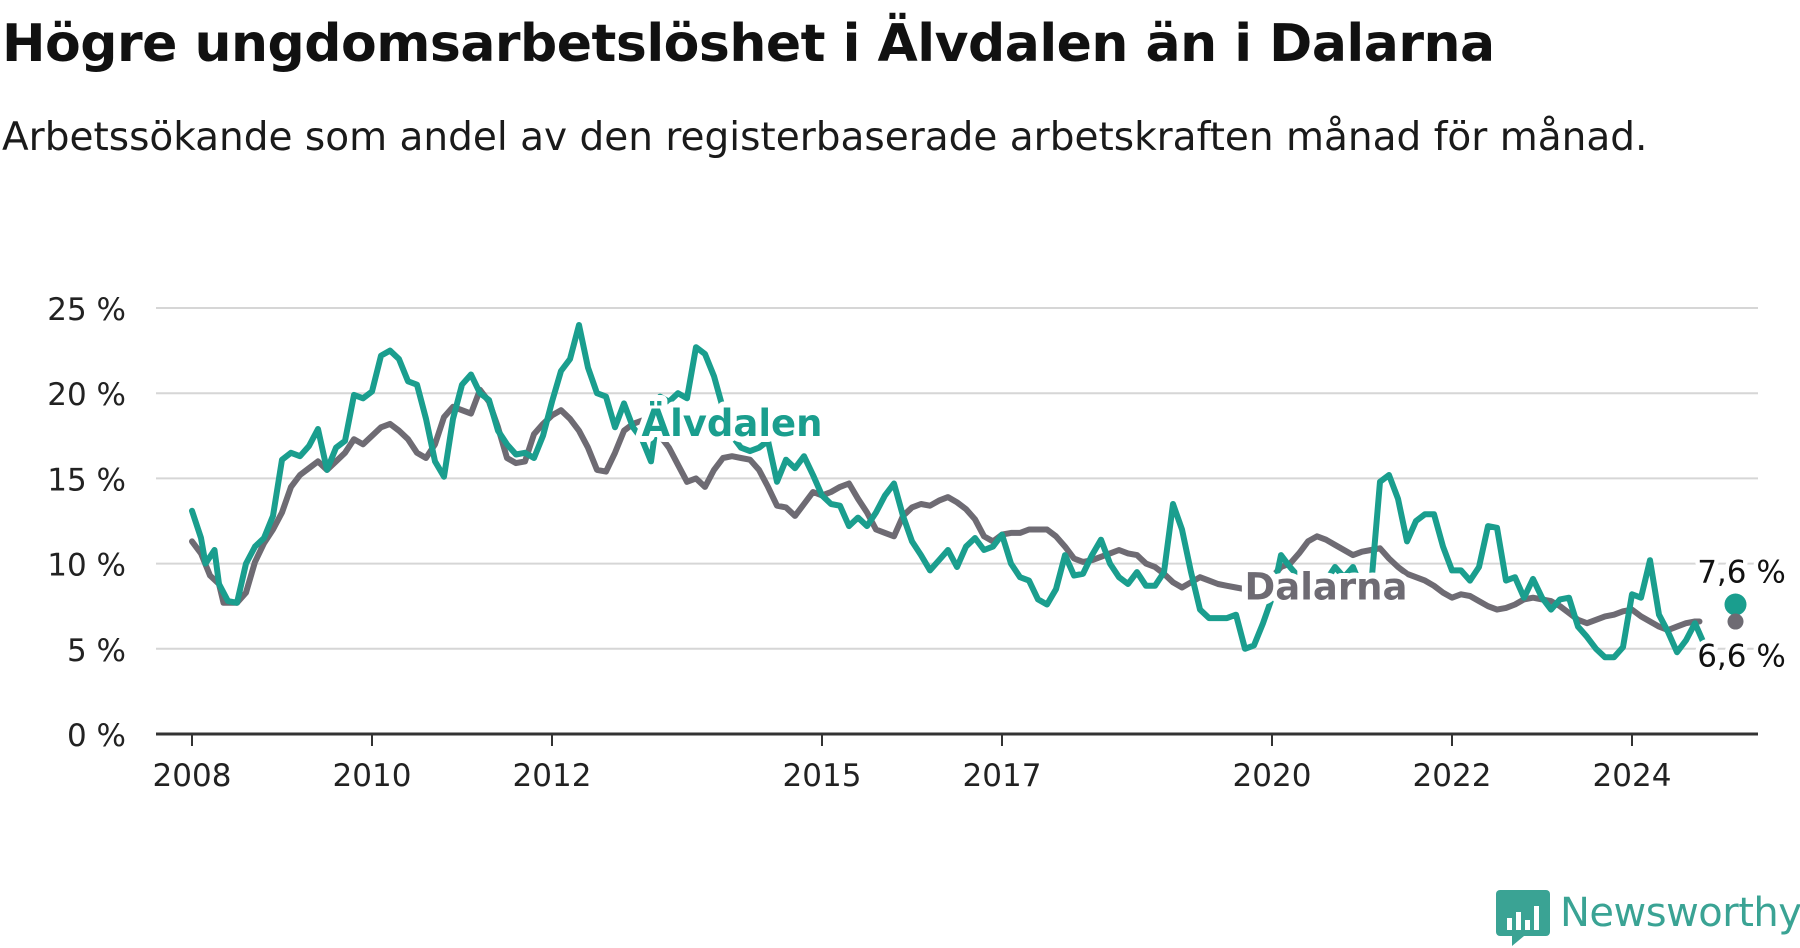 Image resolution: width=1800 pixels, height=948 pixels. I want to click on x-tick-label: 2008, so click(192, 776).